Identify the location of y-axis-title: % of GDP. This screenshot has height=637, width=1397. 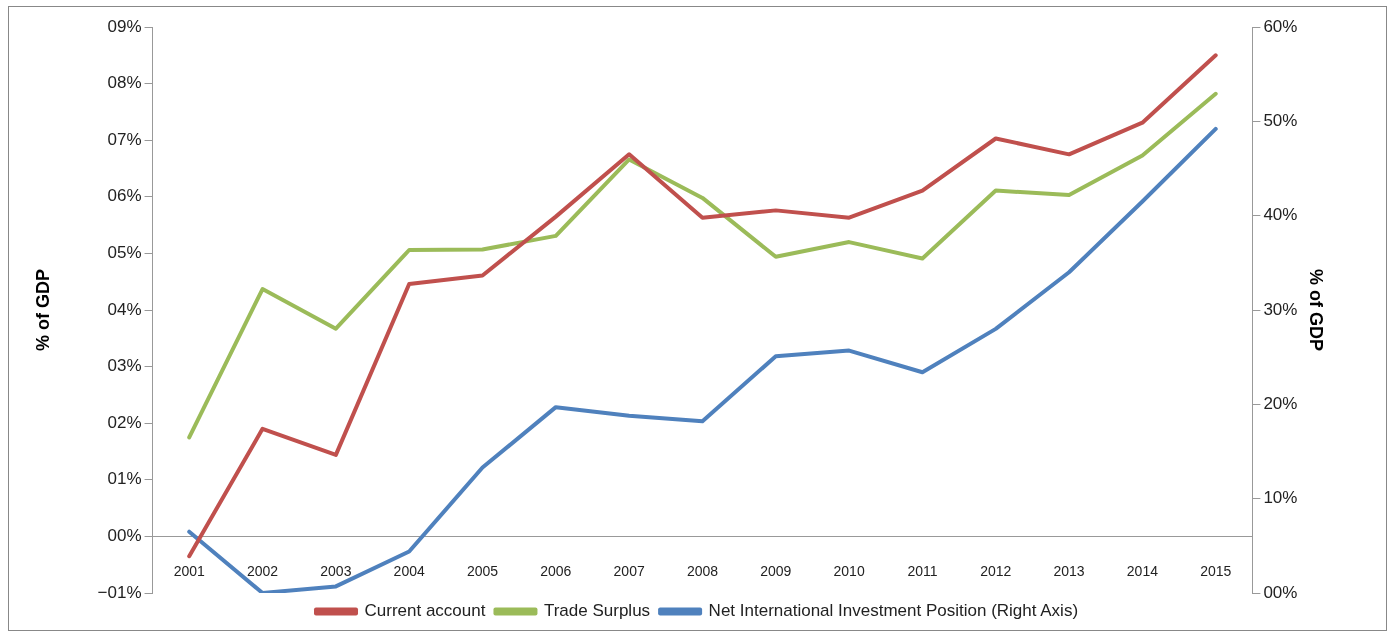
(42, 310).